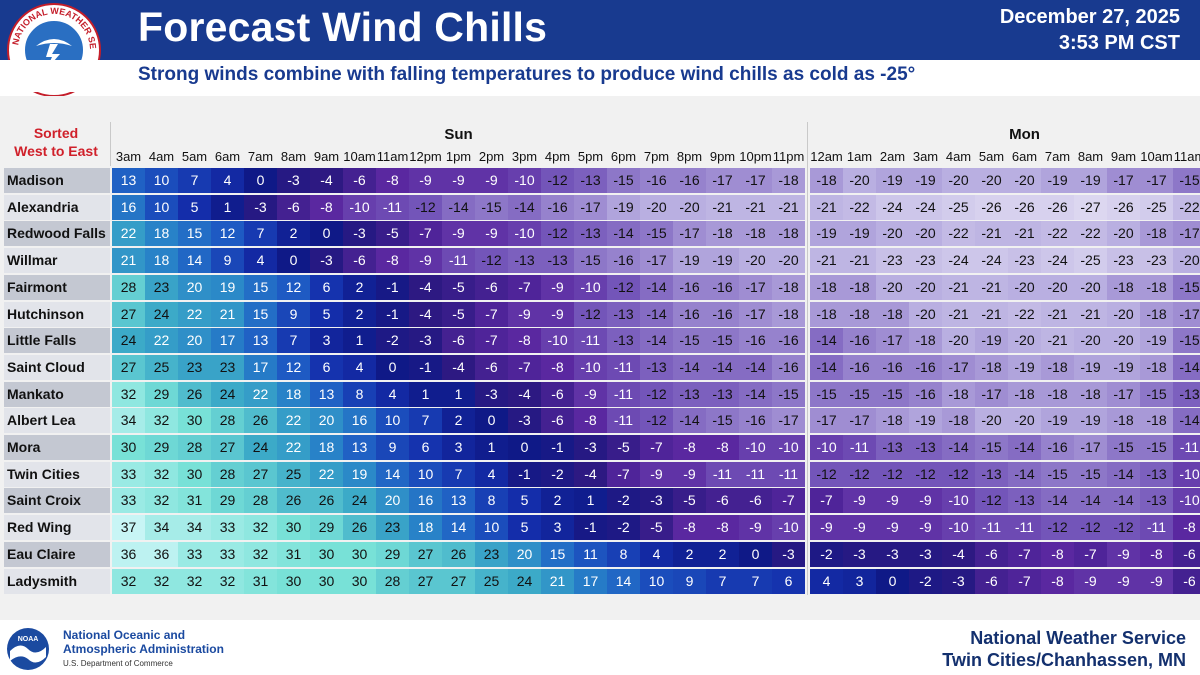  What do you see at coordinates (826, 207) in the screenshot?
I see `wind-chill-cell: -21` at bounding box center [826, 207].